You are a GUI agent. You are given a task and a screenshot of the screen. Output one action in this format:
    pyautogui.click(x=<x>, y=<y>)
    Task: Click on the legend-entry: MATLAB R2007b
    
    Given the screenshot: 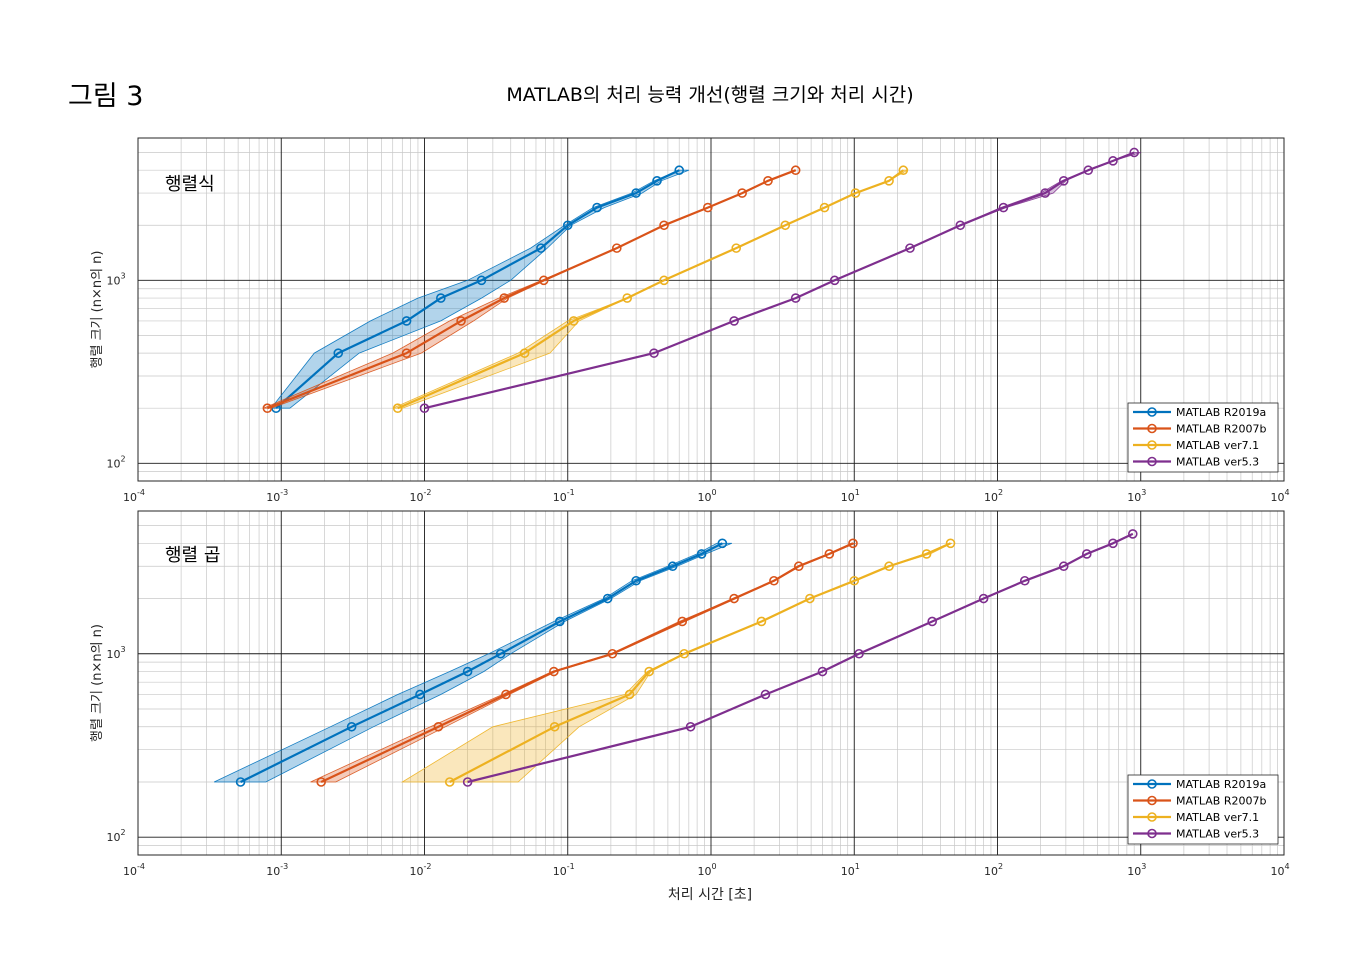 What is the action you would take?
    pyautogui.click(x=1199, y=429)
    